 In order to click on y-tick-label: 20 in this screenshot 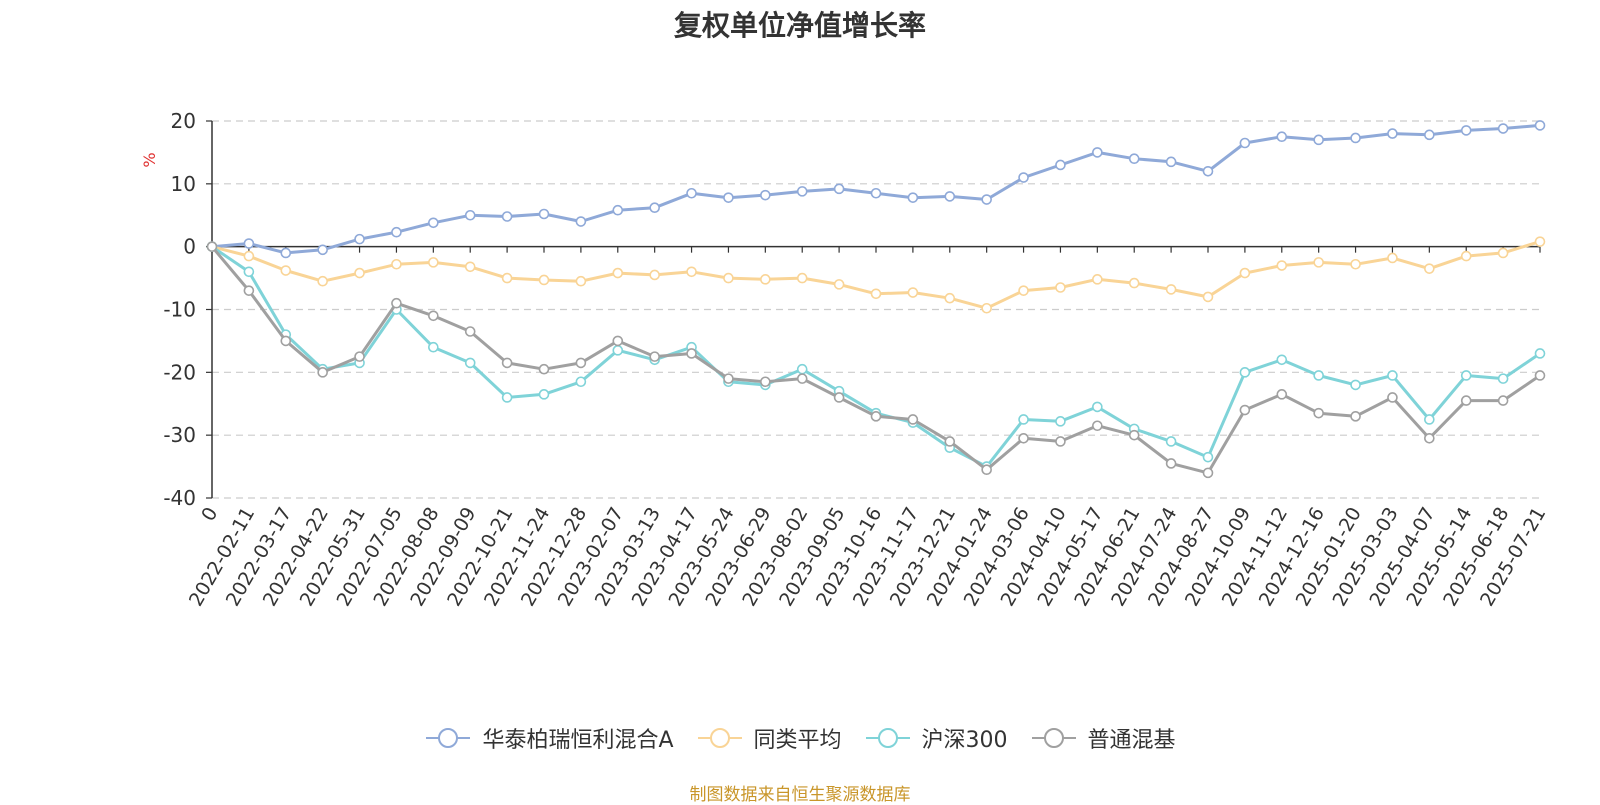, I will do `click(183, 121)`.